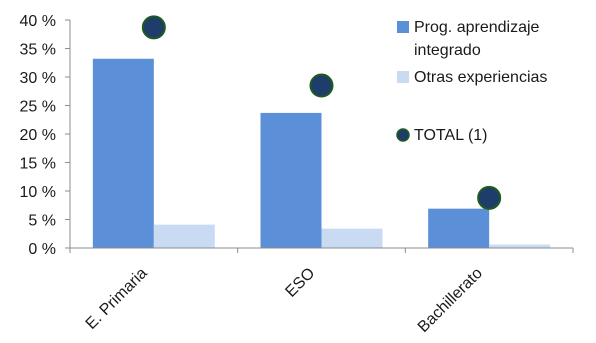  Describe the element at coordinates (38, 21) in the screenshot. I see `y-tick-label: 40 %` at that location.